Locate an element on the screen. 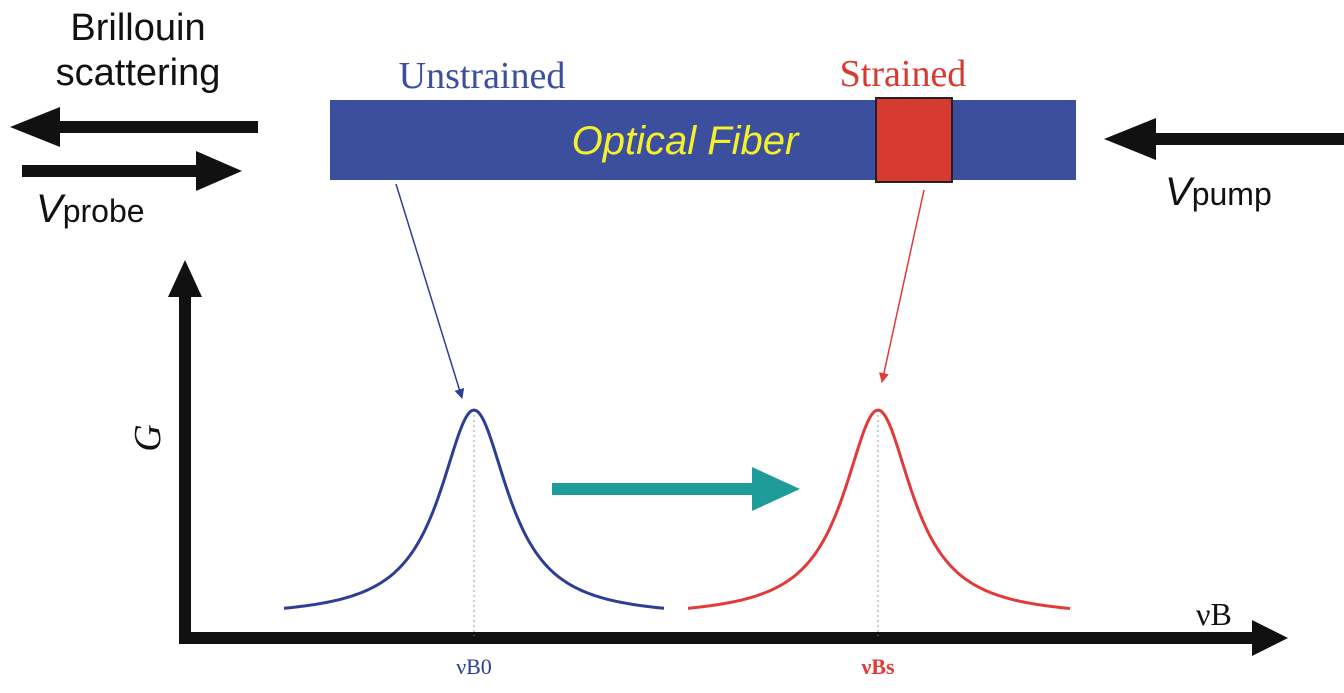 This screenshot has width=1344, height=693. probe-label: Vprobe is located at coordinates (90, 209).